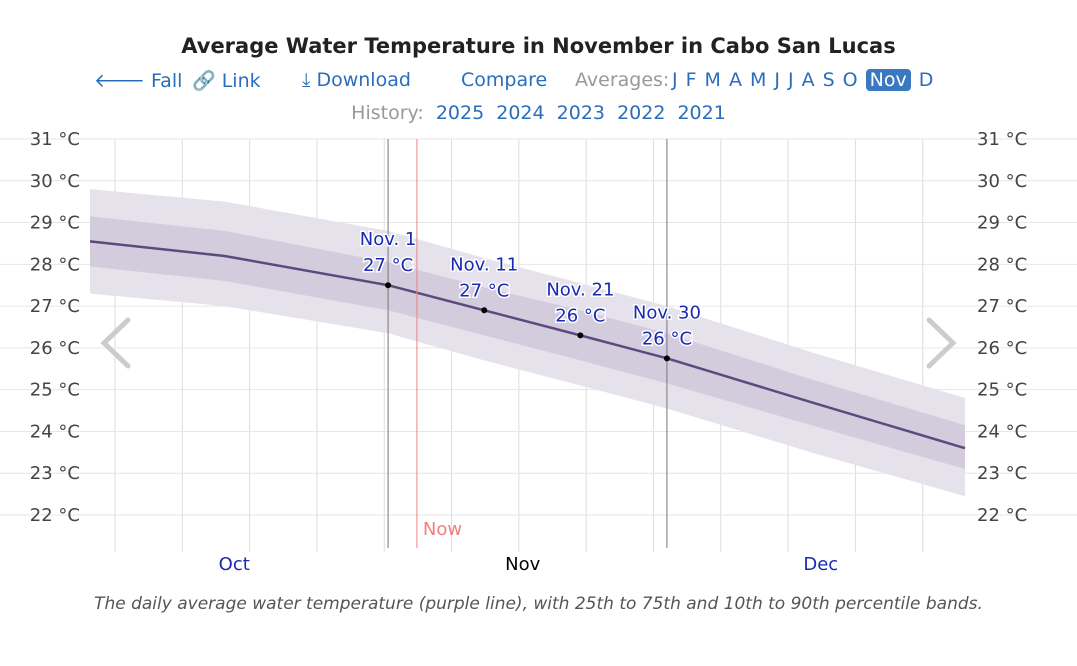 This screenshot has width=1077, height=666. Describe the element at coordinates (387, 113) in the screenshot. I see `history-label: History:` at that location.